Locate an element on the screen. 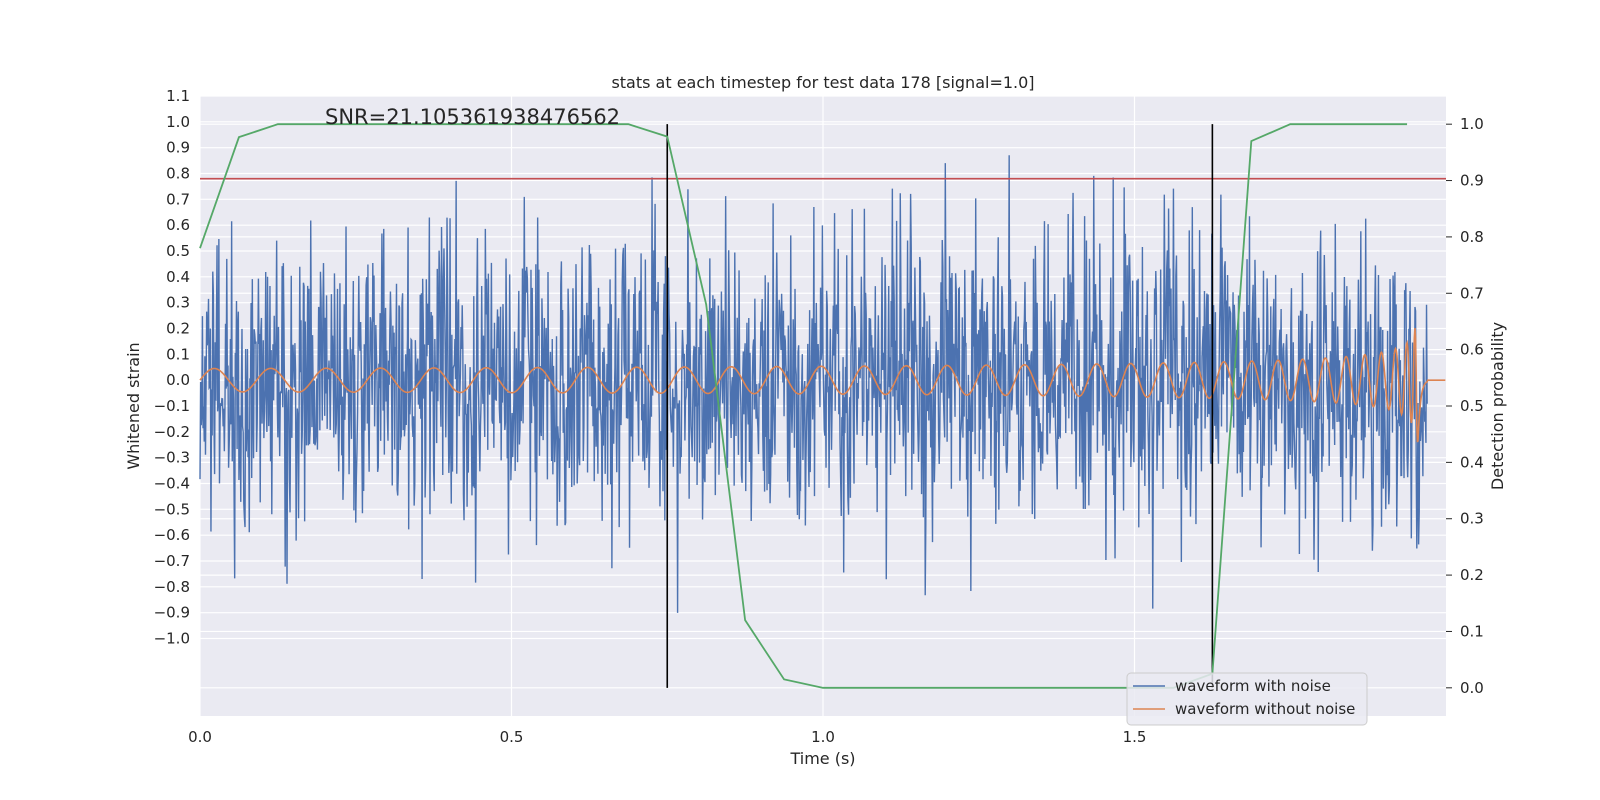 The width and height of the screenshot is (1600, 800). legend-box is located at coordinates (1247, 699).